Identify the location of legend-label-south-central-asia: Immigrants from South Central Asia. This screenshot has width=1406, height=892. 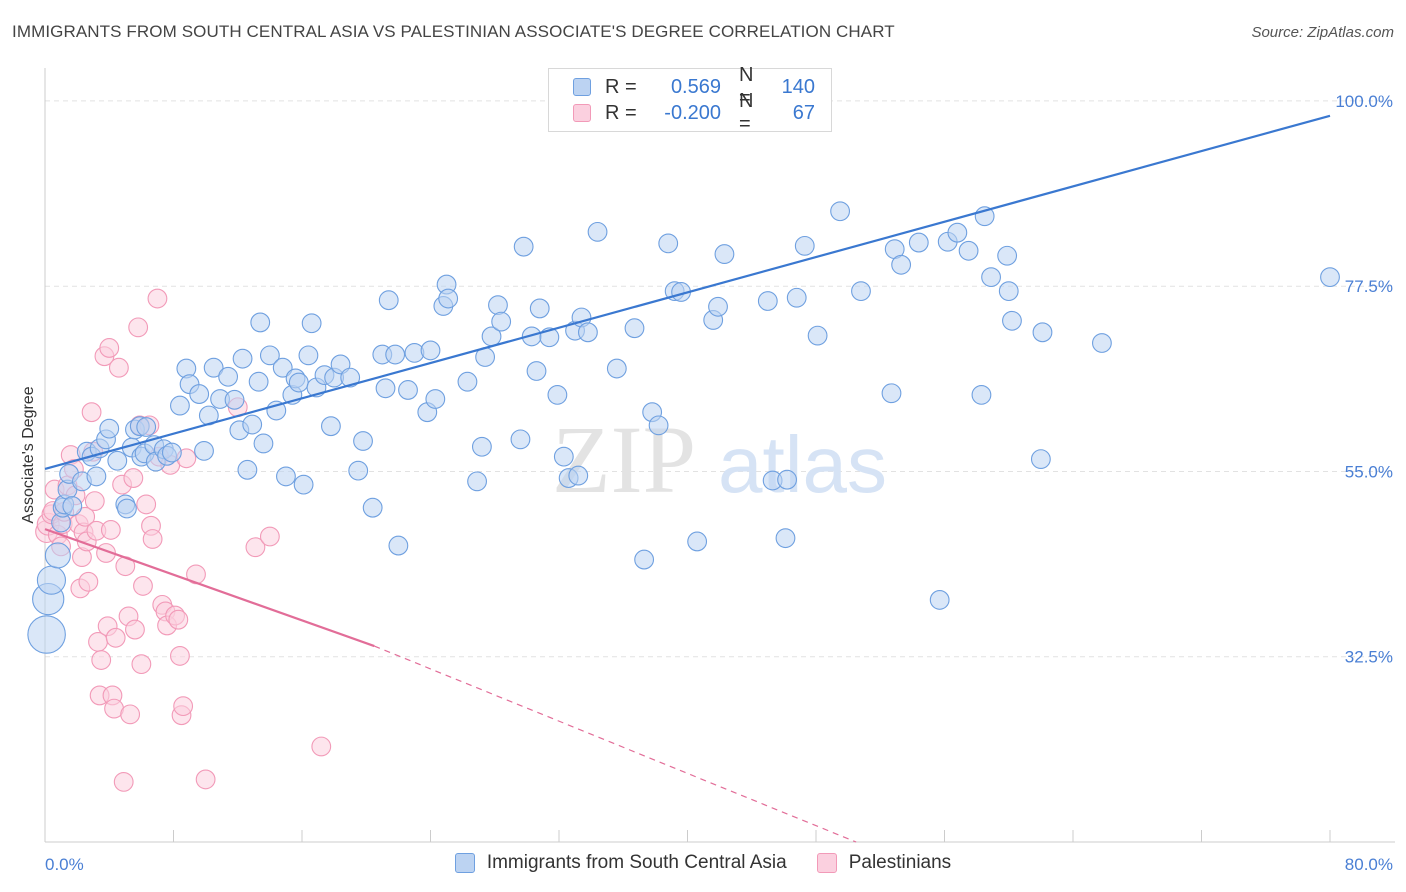
(636, 862).